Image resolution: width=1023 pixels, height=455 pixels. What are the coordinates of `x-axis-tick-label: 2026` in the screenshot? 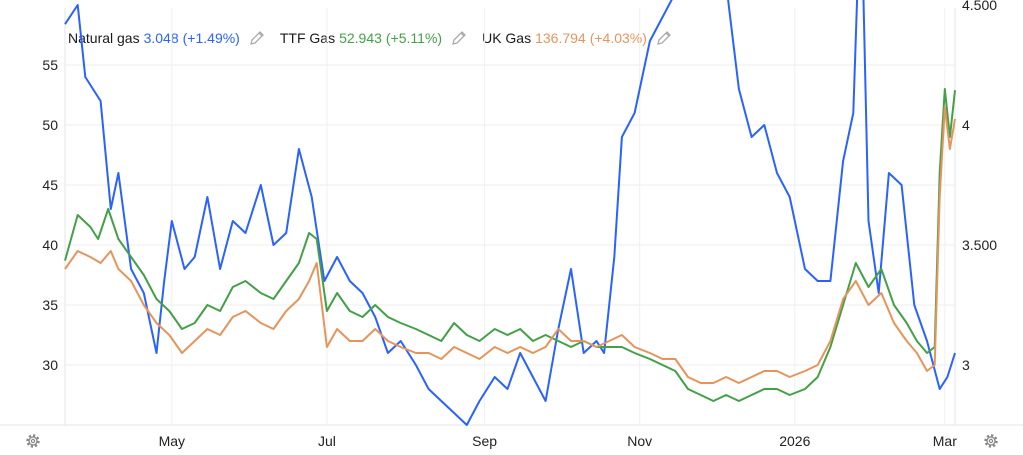 It's located at (794, 441).